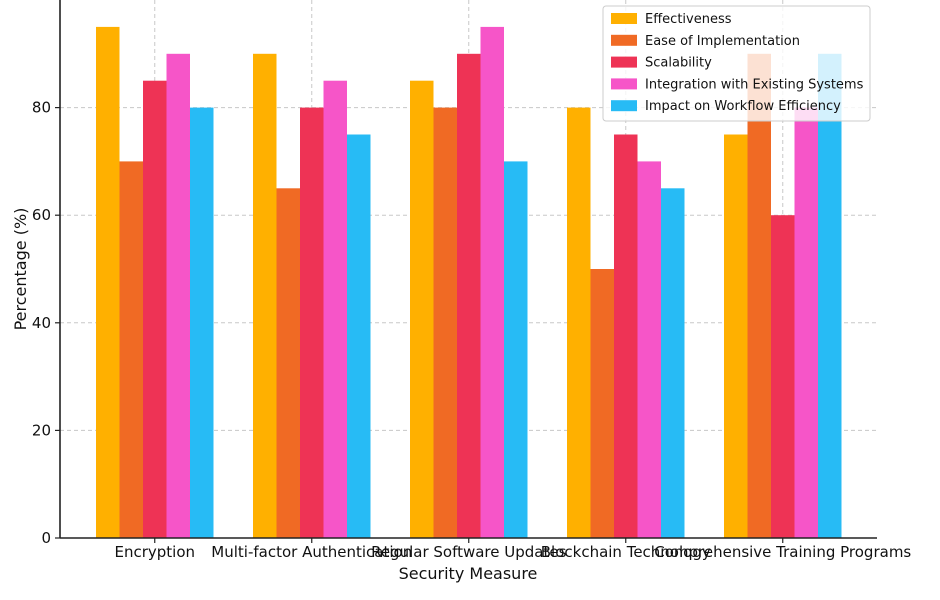 This screenshot has width=940, height=600. What do you see at coordinates (154, 552) in the screenshot?
I see `x-tick-label: Encryption` at bounding box center [154, 552].